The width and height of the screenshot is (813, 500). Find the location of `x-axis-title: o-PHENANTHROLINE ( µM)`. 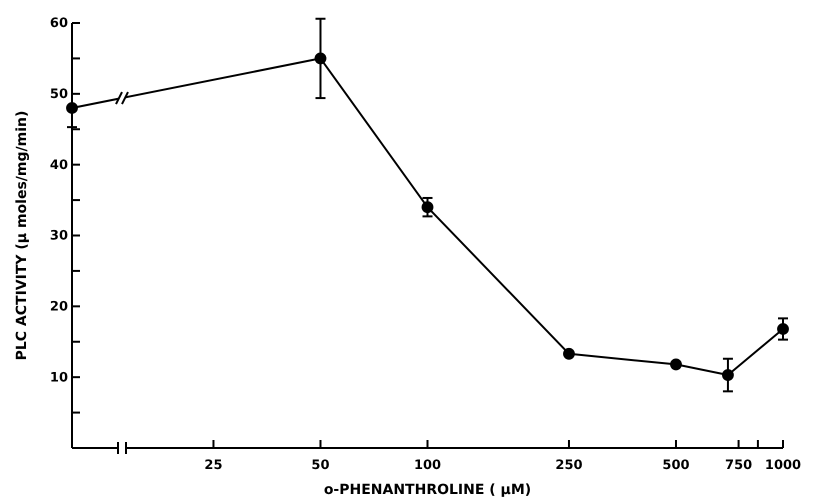

x-axis-title: o-PHENANTHROLINE ( µM) is located at coordinates (428, 490).